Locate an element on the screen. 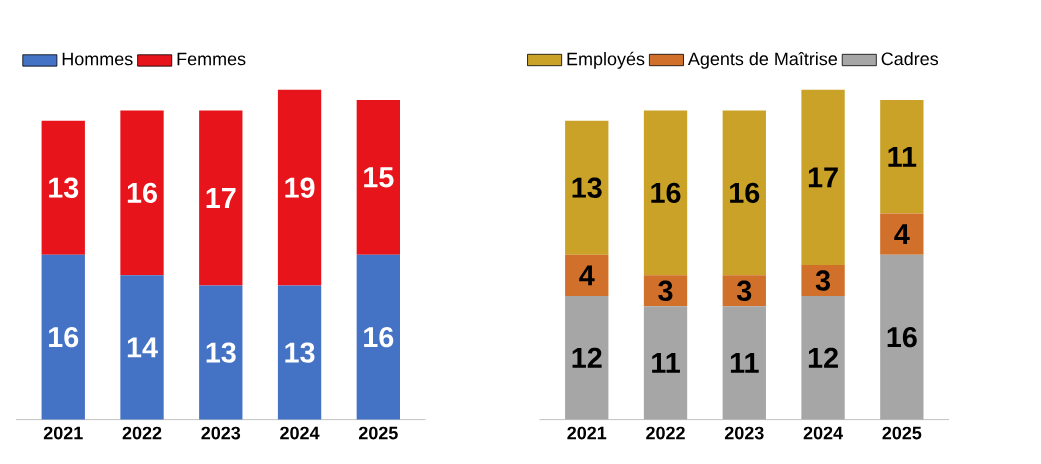  data-label: 19 is located at coordinates (300, 188).